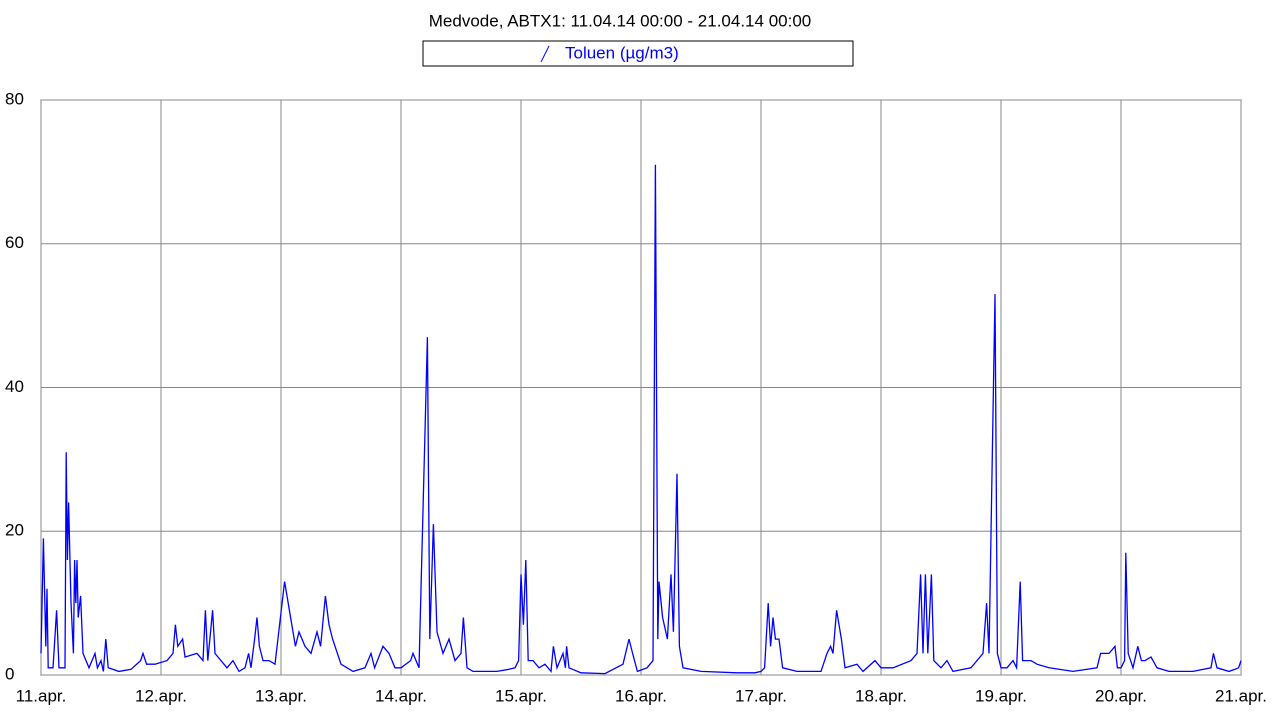  Describe the element at coordinates (545, 54) in the screenshot. I see `legend-symbol` at that location.